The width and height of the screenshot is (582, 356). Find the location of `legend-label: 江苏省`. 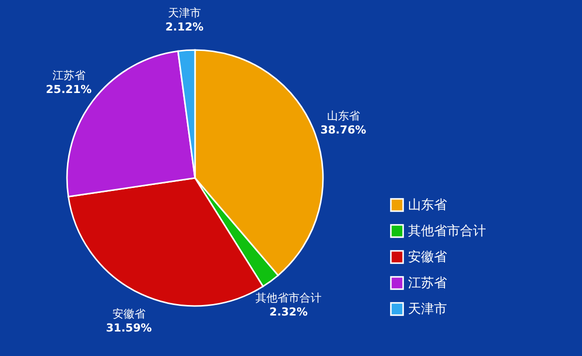

legend-label: 江苏省 is located at coordinates (427, 283).